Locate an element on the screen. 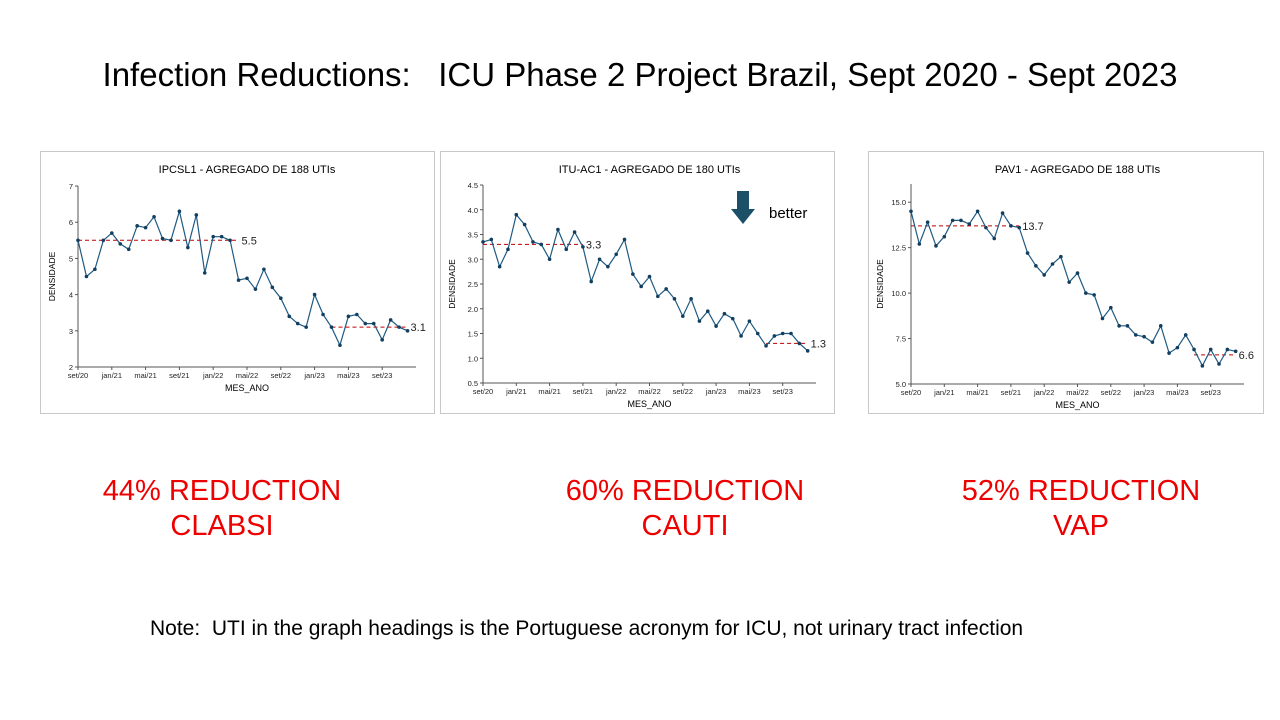  median-label: 5.5 is located at coordinates (249, 241).